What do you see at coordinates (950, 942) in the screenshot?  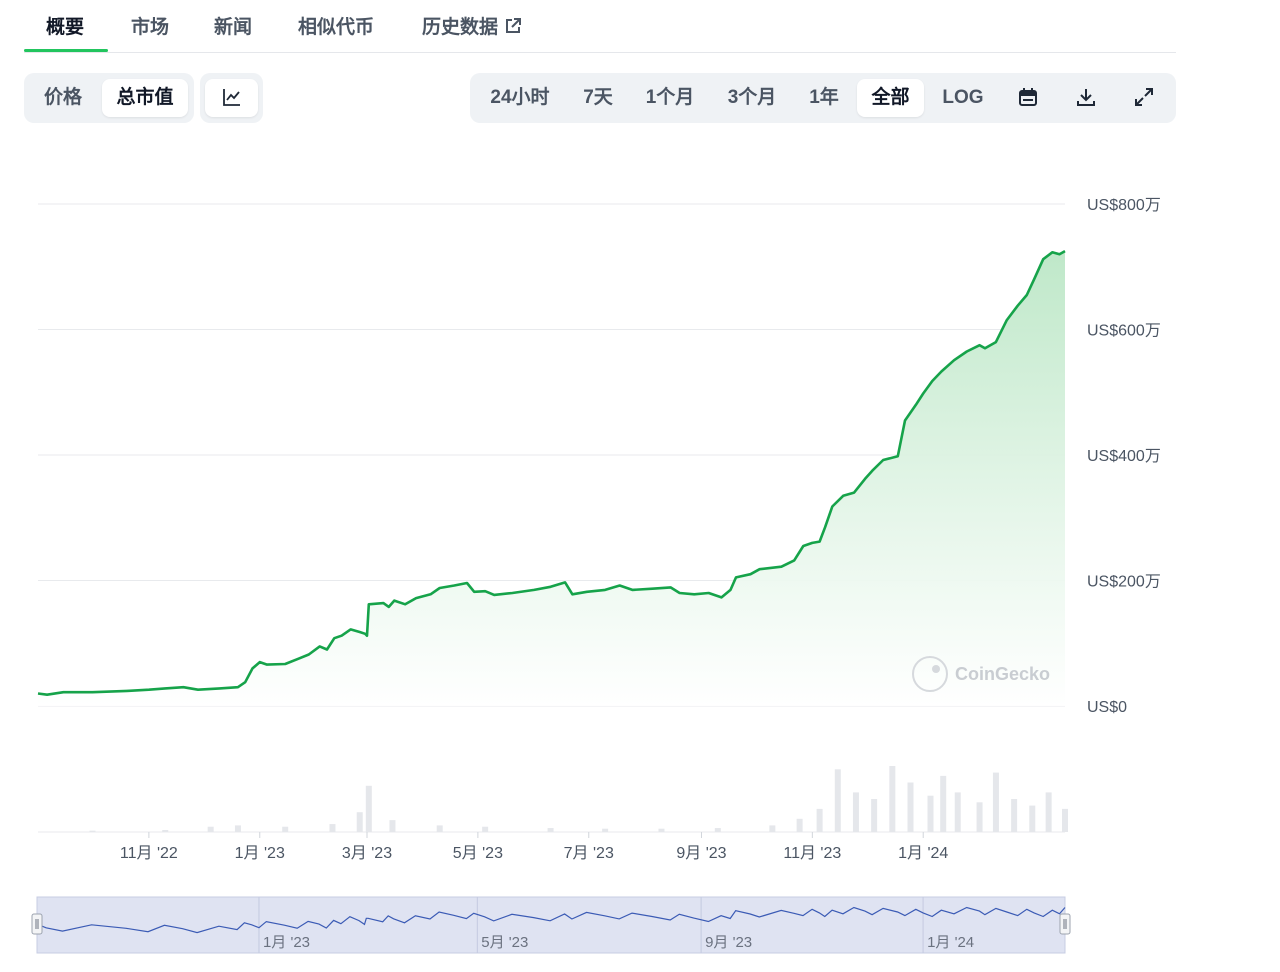 I see `navigator-tick-label: 1月 '24` at bounding box center [950, 942].